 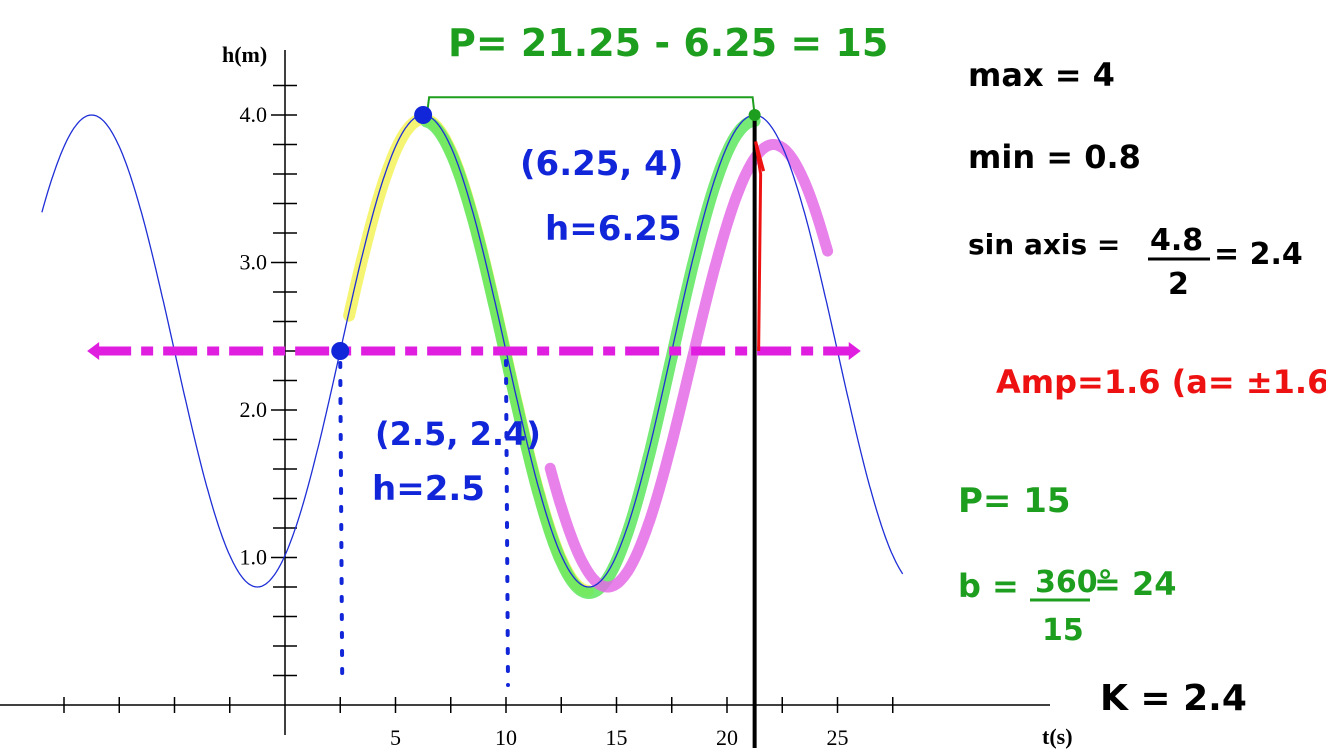 I want to click on sinusoidal-axis-left-arrow, so click(x=93, y=351).